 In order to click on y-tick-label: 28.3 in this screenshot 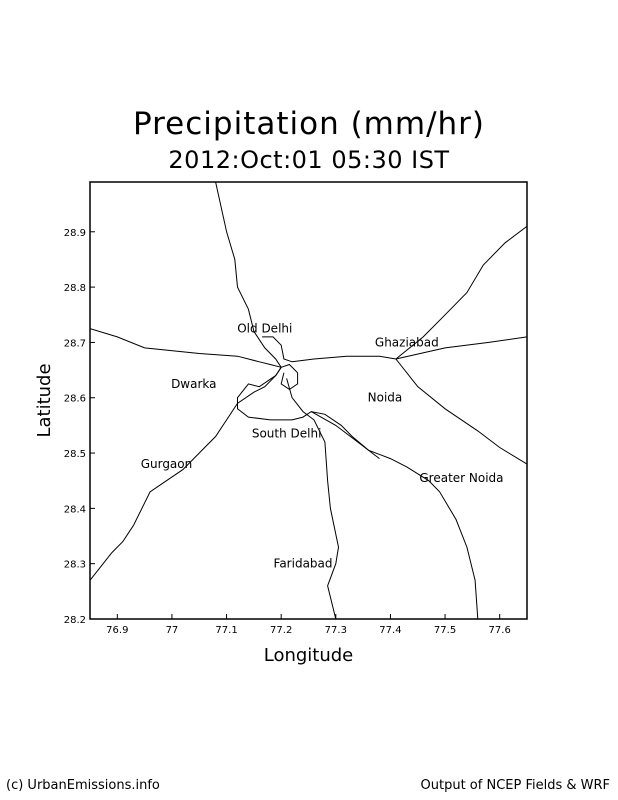, I will do `click(75, 565)`.